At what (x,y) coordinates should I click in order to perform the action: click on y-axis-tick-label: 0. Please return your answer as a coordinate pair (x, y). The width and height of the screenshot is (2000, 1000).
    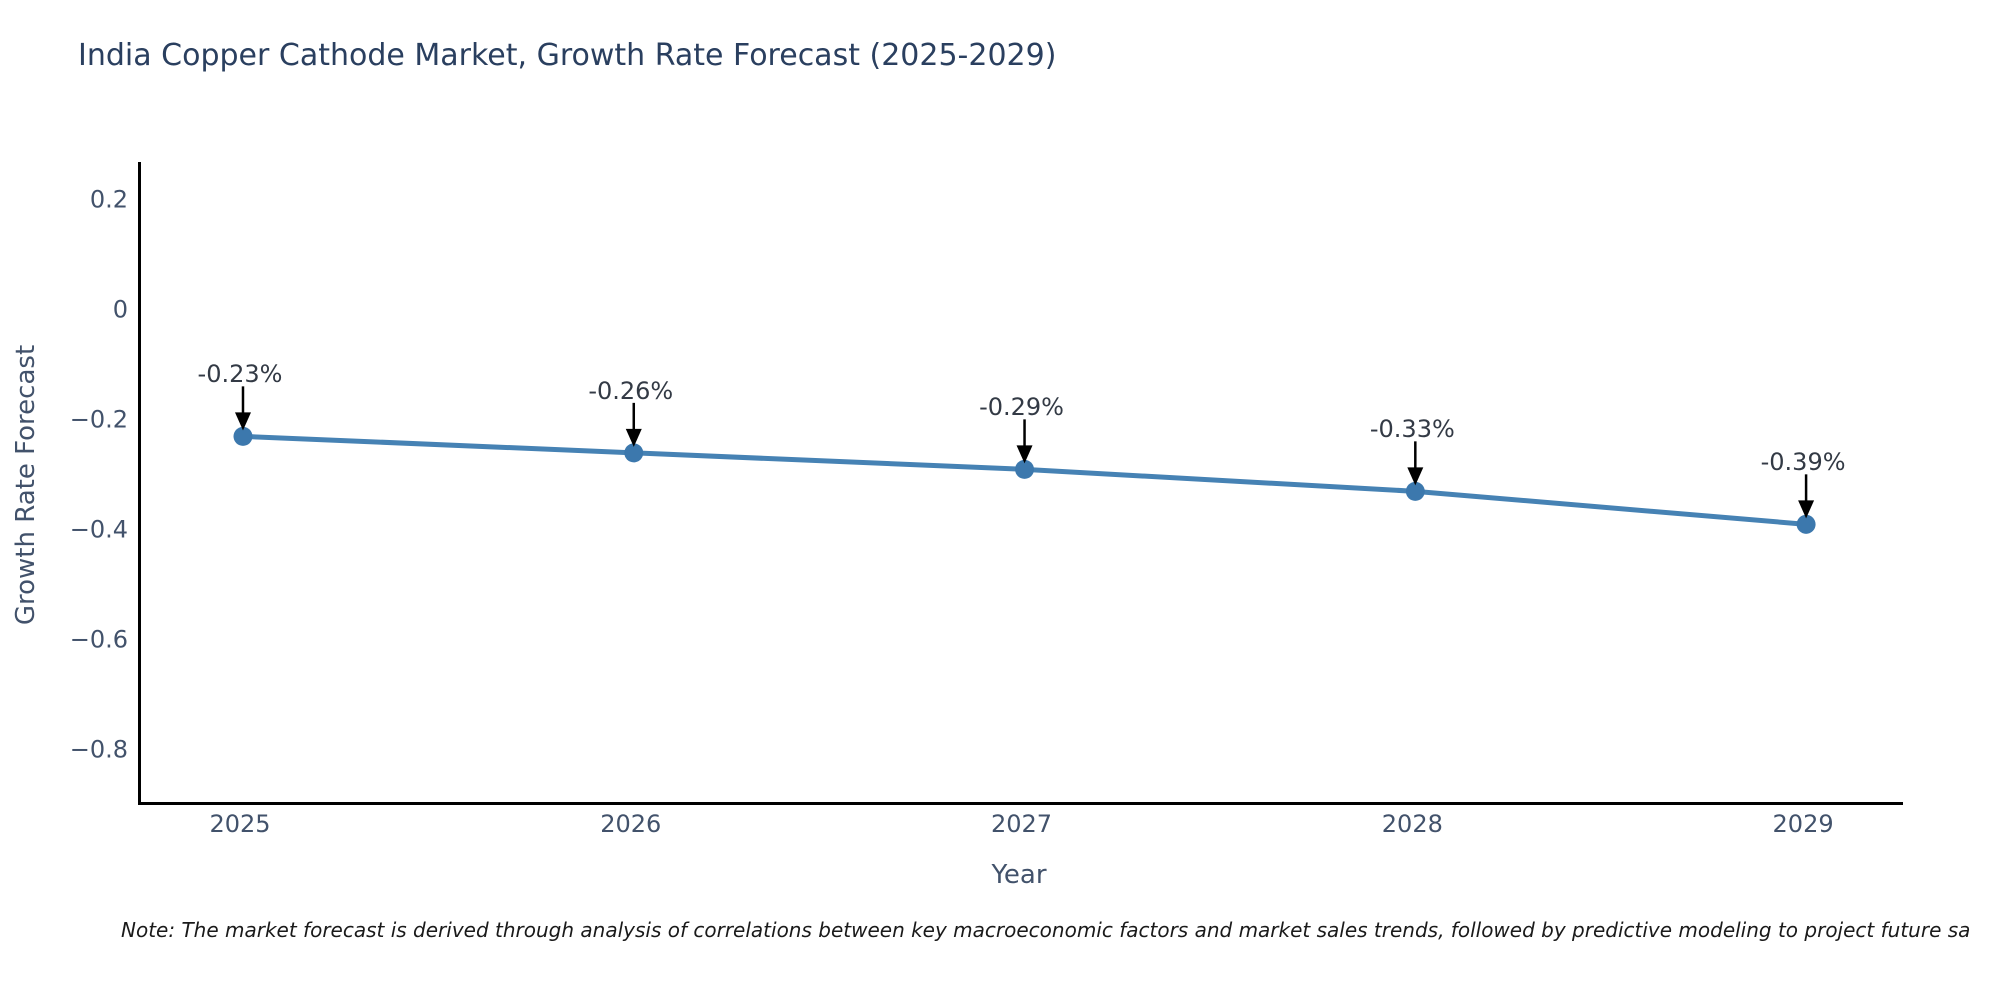
    Looking at the image, I should click on (120, 309).